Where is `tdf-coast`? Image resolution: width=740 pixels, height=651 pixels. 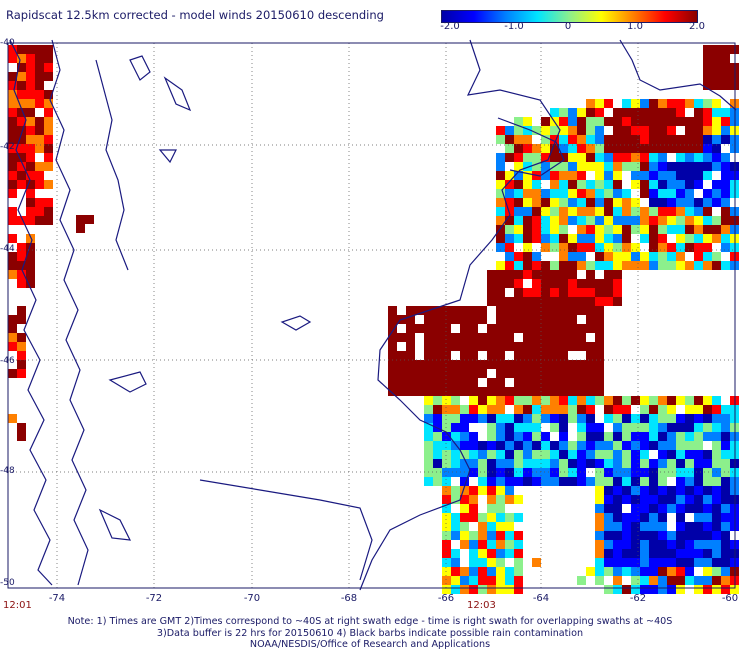 tdf-coast is located at coordinates (286, 530).